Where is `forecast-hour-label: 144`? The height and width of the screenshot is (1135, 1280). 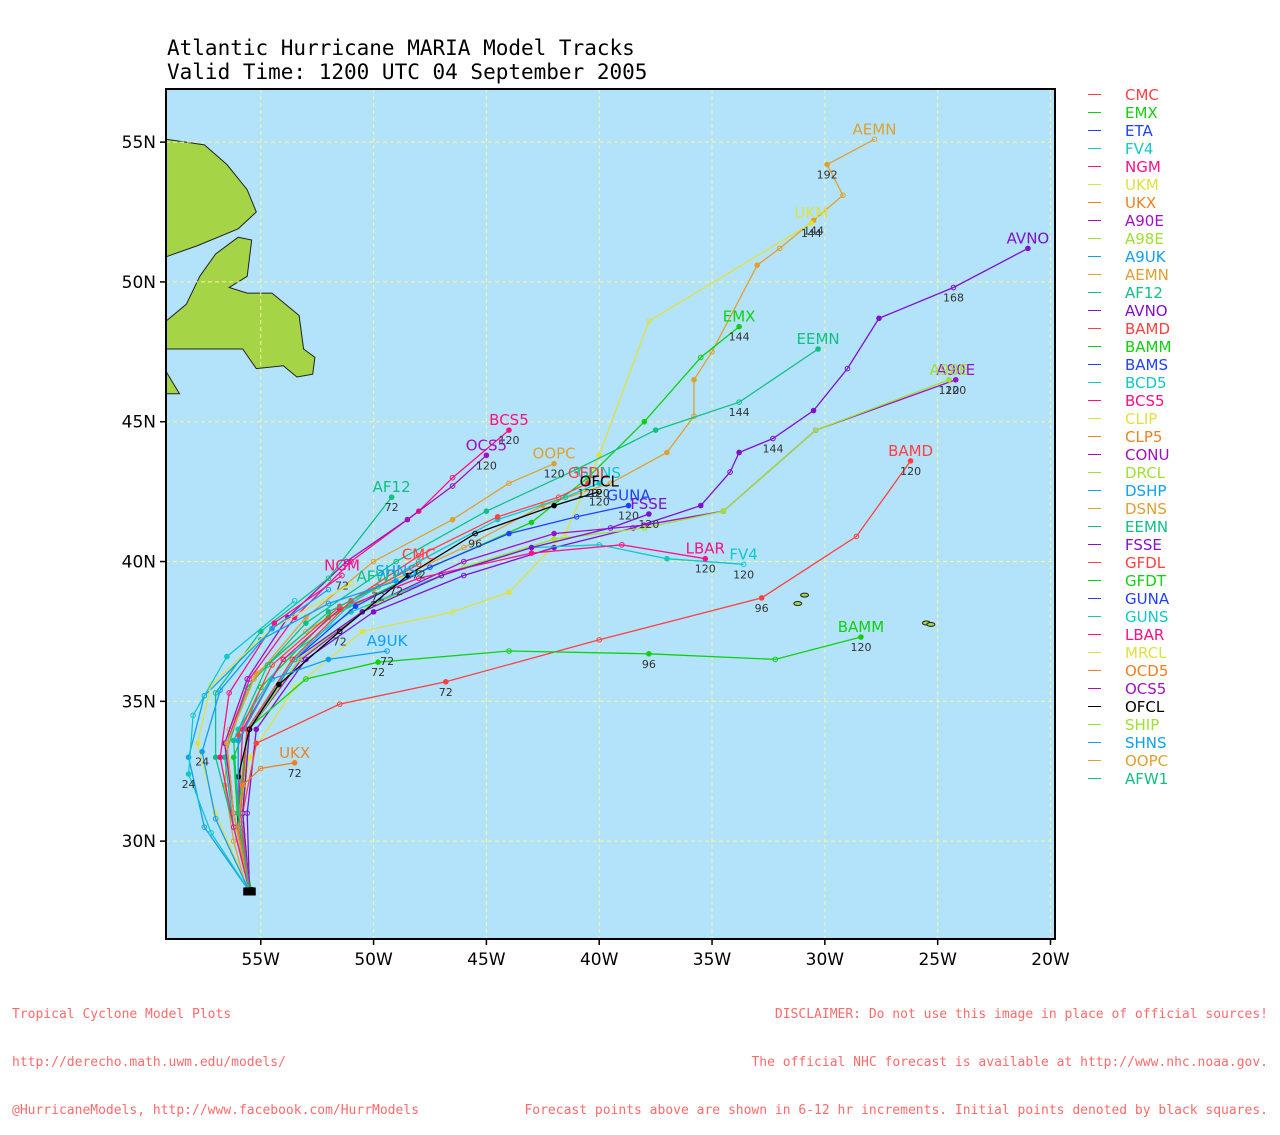
forecast-hour-label: 144 is located at coordinates (739, 412).